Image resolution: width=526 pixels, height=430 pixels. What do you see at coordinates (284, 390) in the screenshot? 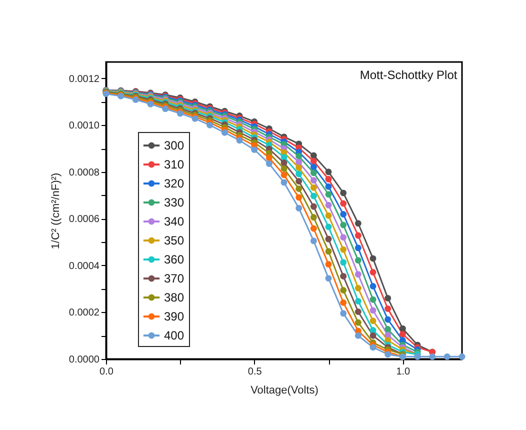
I see `x-axis-title: Voltage(Volts)` at bounding box center [284, 390].